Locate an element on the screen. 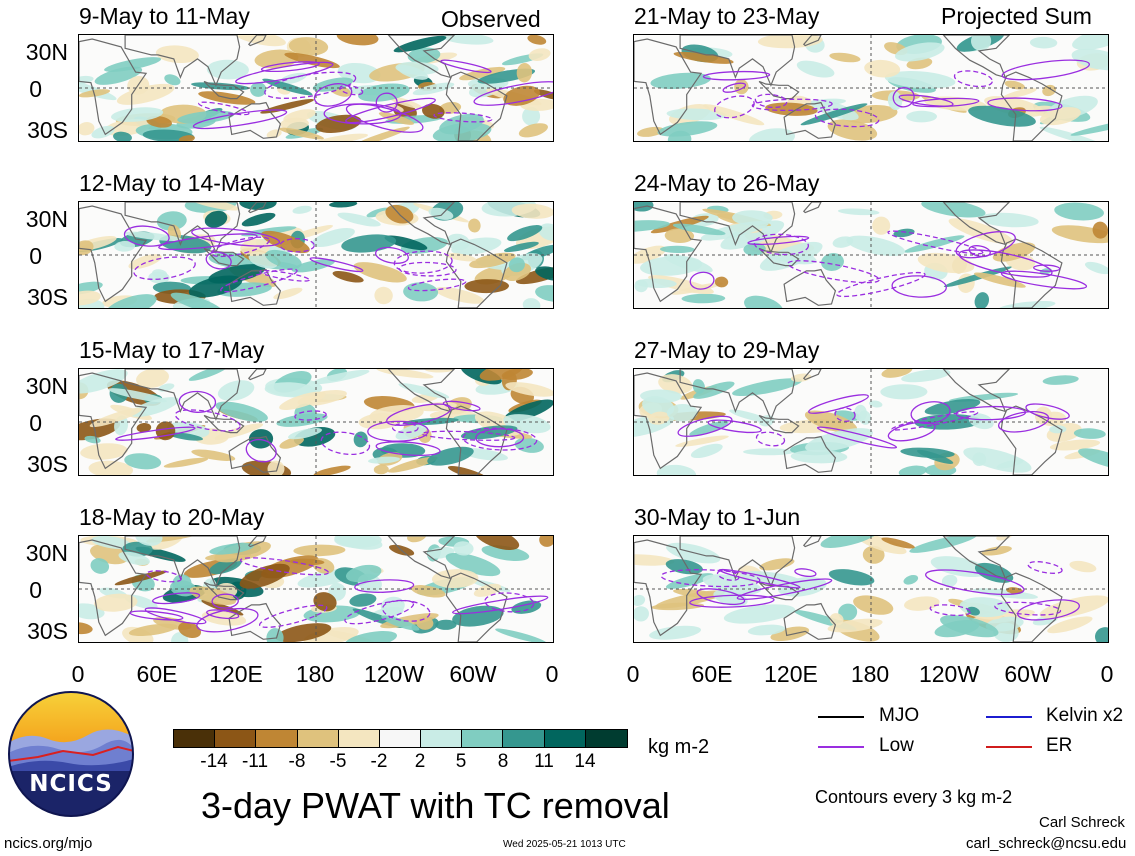  y-tick-label: 30S is located at coordinates (47, 130).